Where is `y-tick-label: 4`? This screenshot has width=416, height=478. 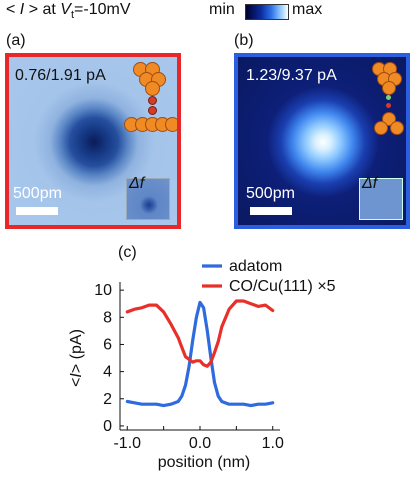 y-tick-label: 4 is located at coordinates (107, 372).